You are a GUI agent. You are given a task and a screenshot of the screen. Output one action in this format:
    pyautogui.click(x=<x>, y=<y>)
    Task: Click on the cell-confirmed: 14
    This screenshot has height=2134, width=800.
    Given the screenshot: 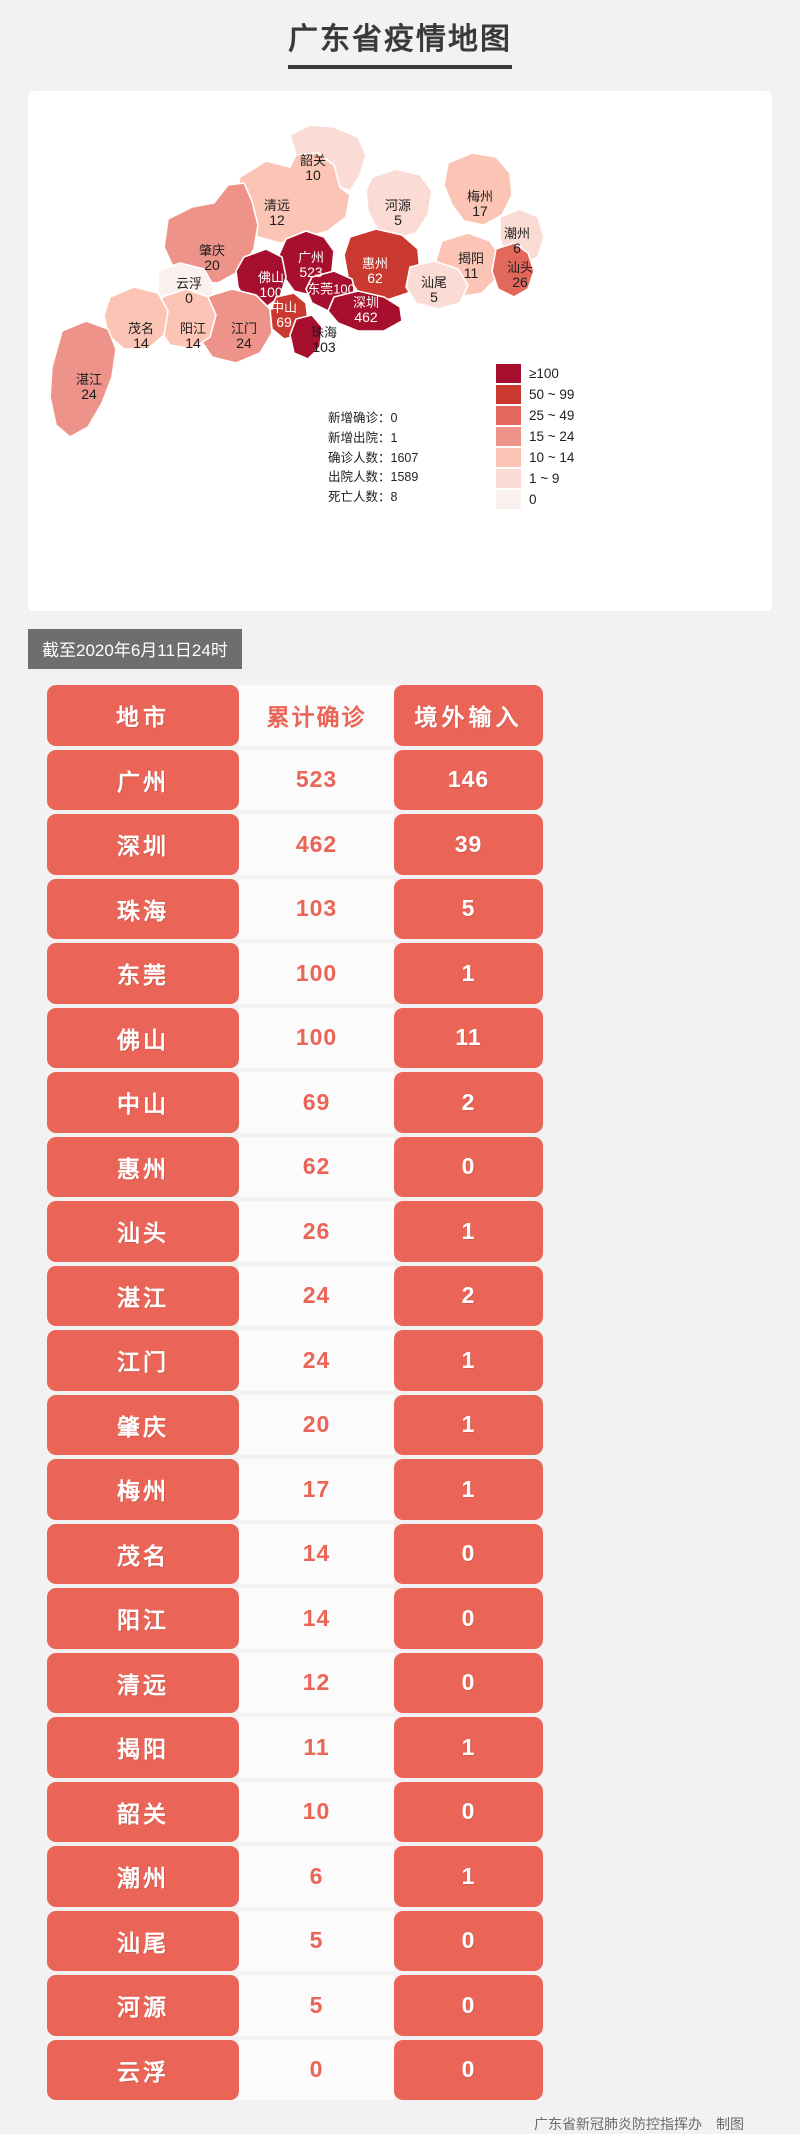 What is the action you would take?
    pyautogui.click(x=316, y=1618)
    